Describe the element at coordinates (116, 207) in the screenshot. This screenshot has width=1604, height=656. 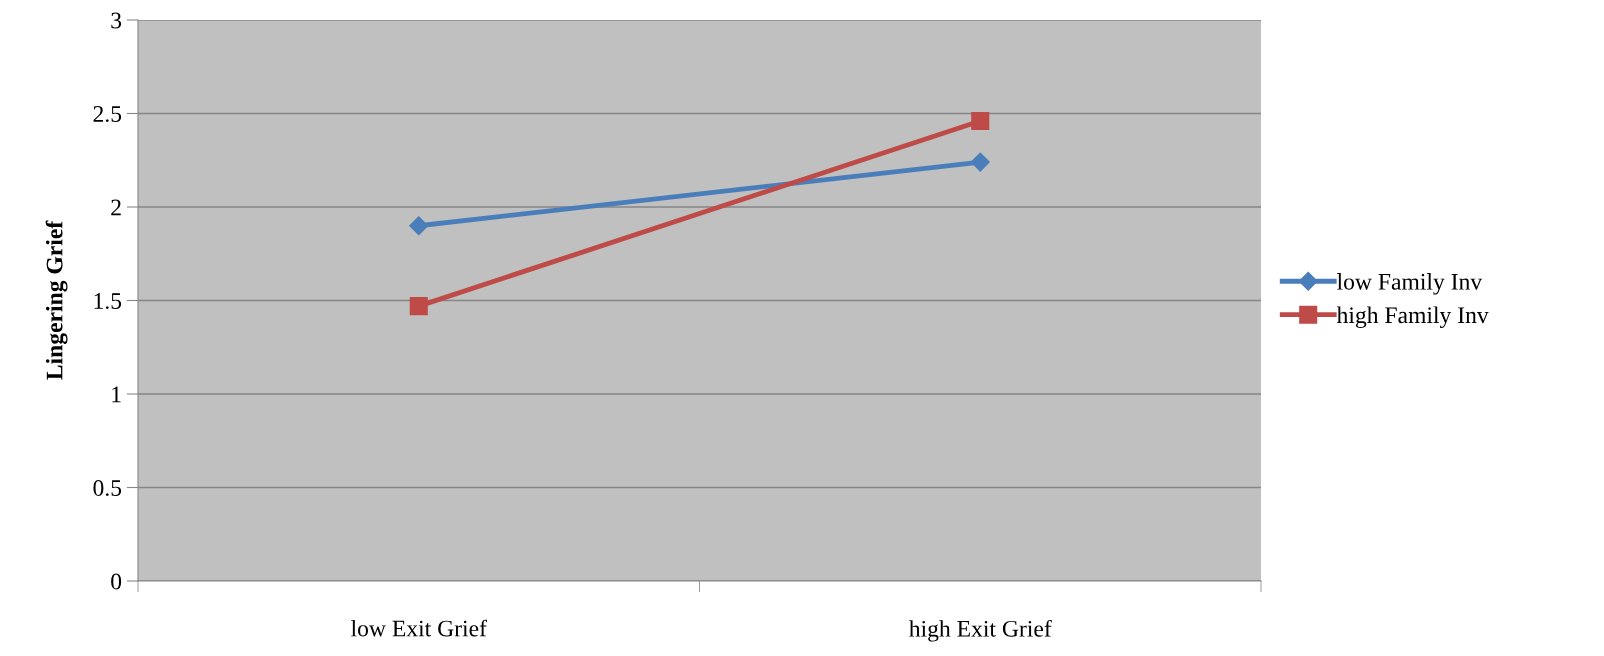
I see `y-tick-label: 2` at that location.